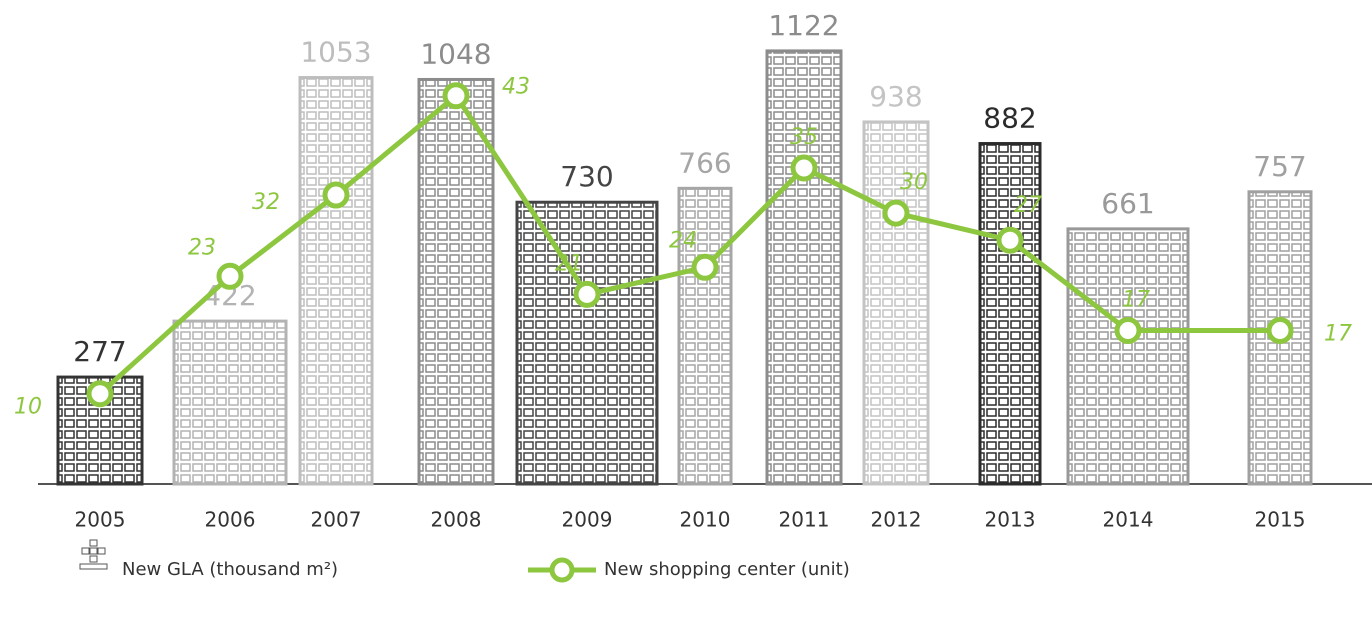 The width and height of the screenshot is (1372, 617). What do you see at coordinates (586, 176) in the screenshot?
I see `value-label: 730` at bounding box center [586, 176].